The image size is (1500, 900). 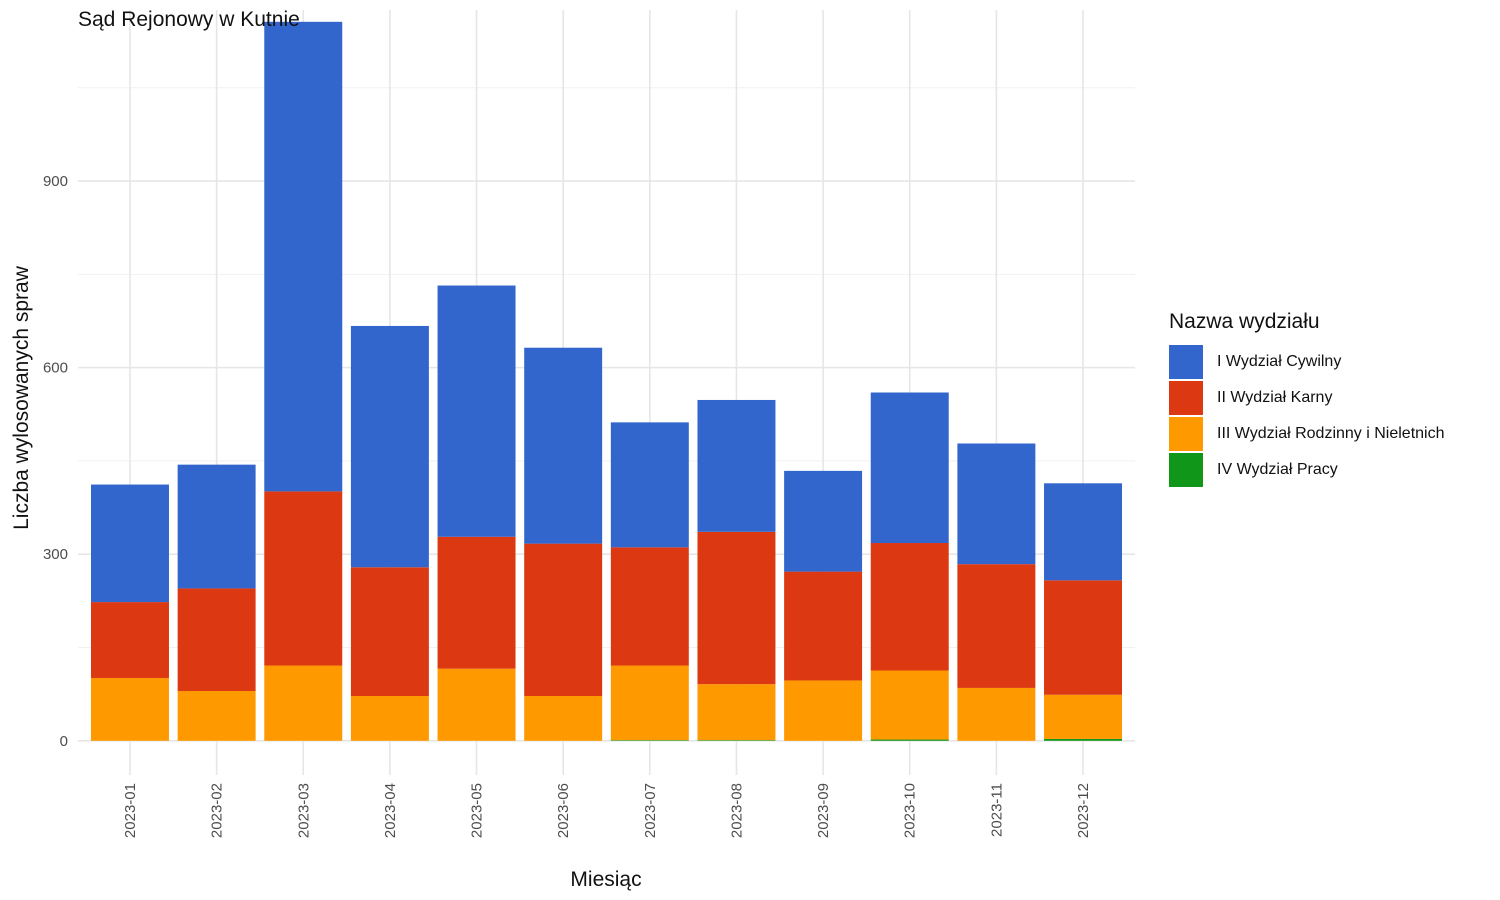 I want to click on legend-item-karny: II Wydział Karny, so click(x=1307, y=398).